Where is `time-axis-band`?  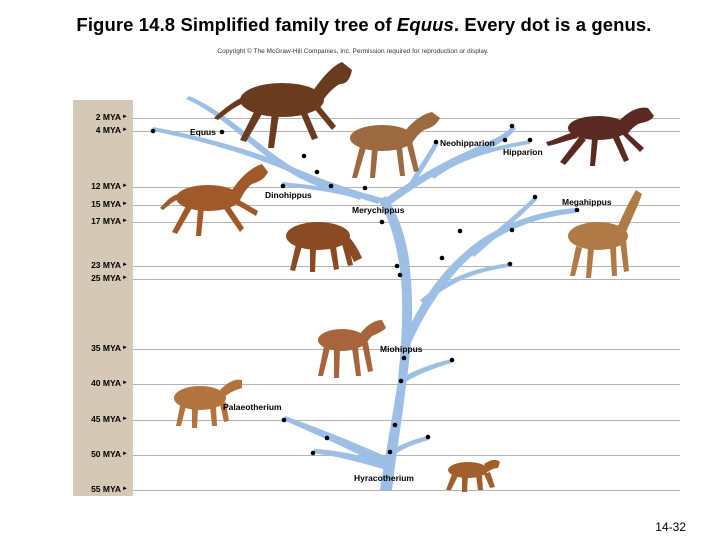 time-axis-band is located at coordinates (103, 298).